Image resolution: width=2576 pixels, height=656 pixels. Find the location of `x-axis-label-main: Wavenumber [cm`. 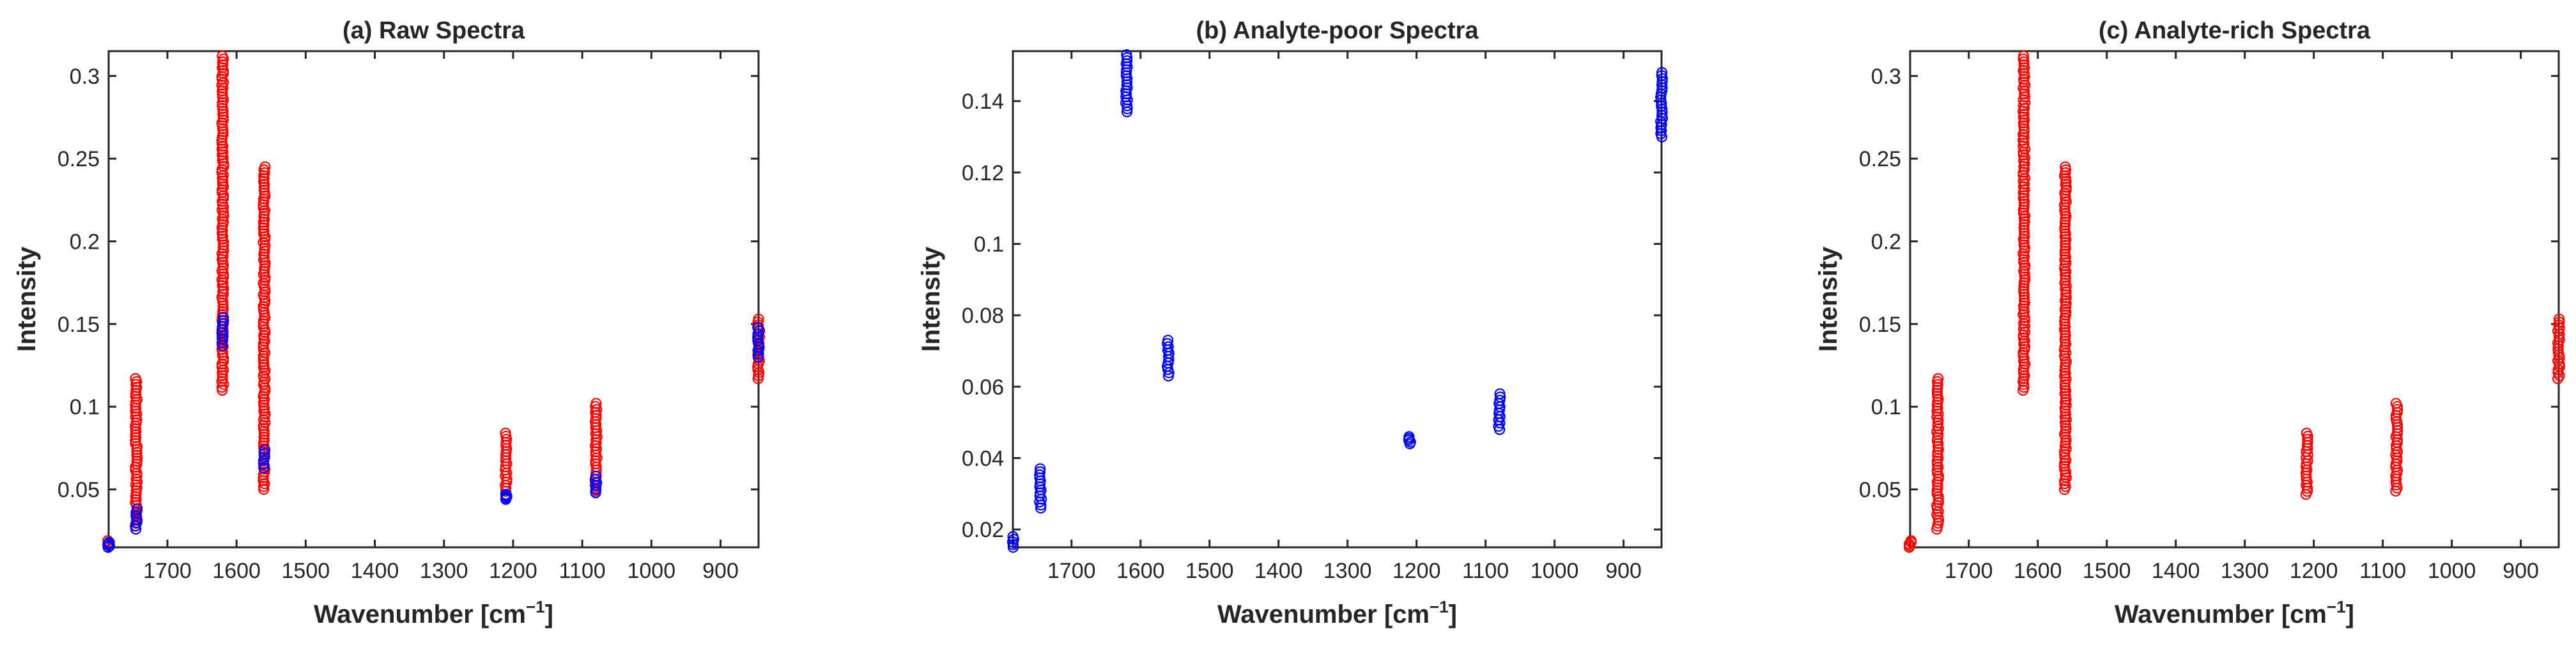

x-axis-label-main: Wavenumber [cm is located at coordinates (420, 614).